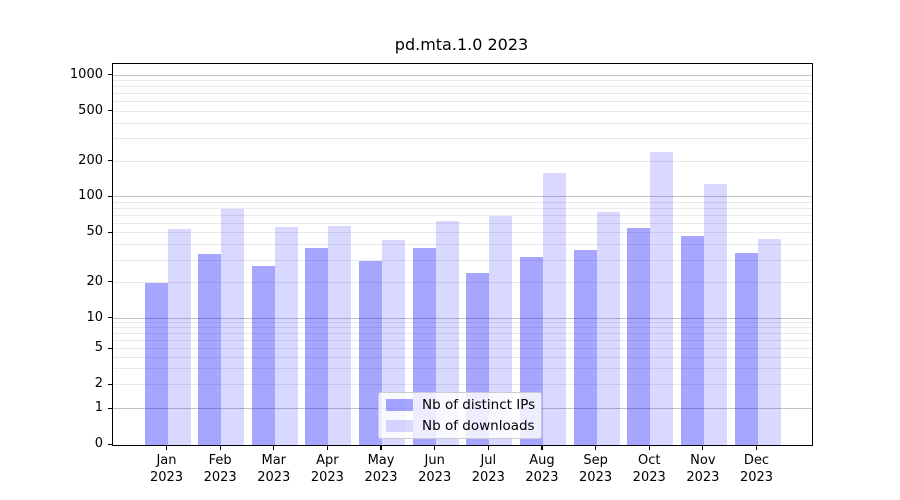  I want to click on y-tick-label: 1, so click(98, 408).